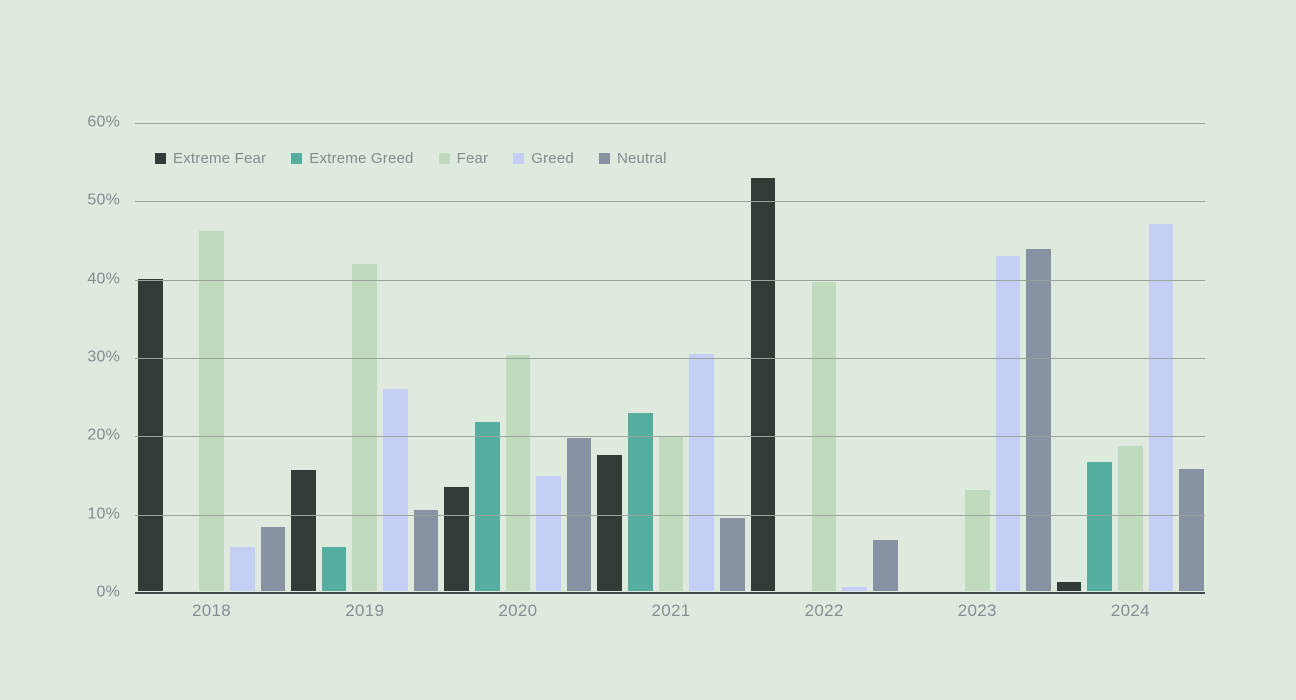 The width and height of the screenshot is (1296, 700). I want to click on y-axis-tick-label: 40%, so click(103, 279).